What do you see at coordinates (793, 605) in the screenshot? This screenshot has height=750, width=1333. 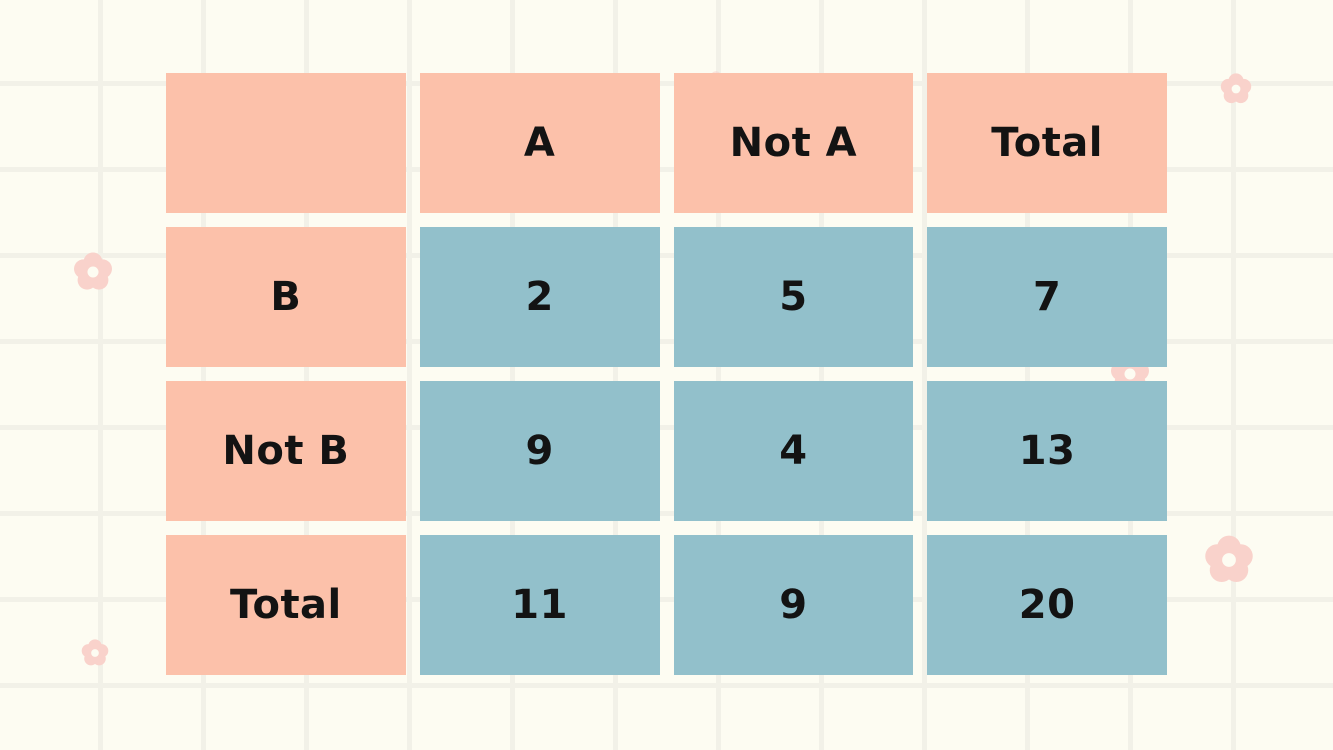 I see `cell-total-not-a: 9` at bounding box center [793, 605].